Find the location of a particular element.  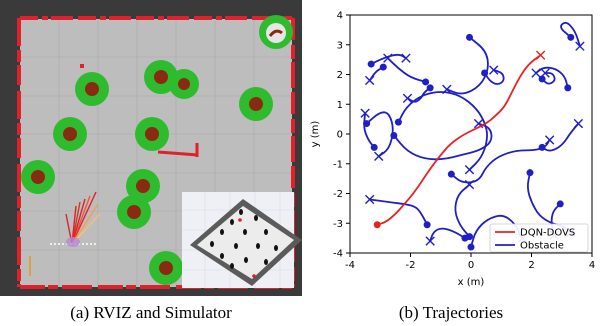

map-marker is located at coordinates (82, 66).